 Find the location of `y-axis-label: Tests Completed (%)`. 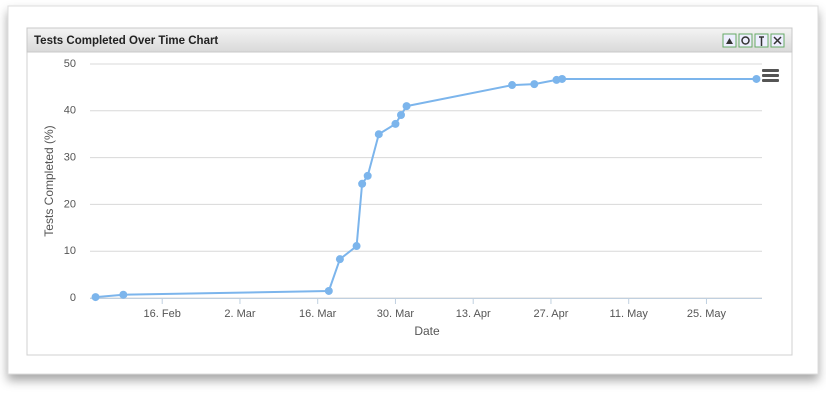

y-axis-label: Tests Completed (%) is located at coordinates (49, 180).